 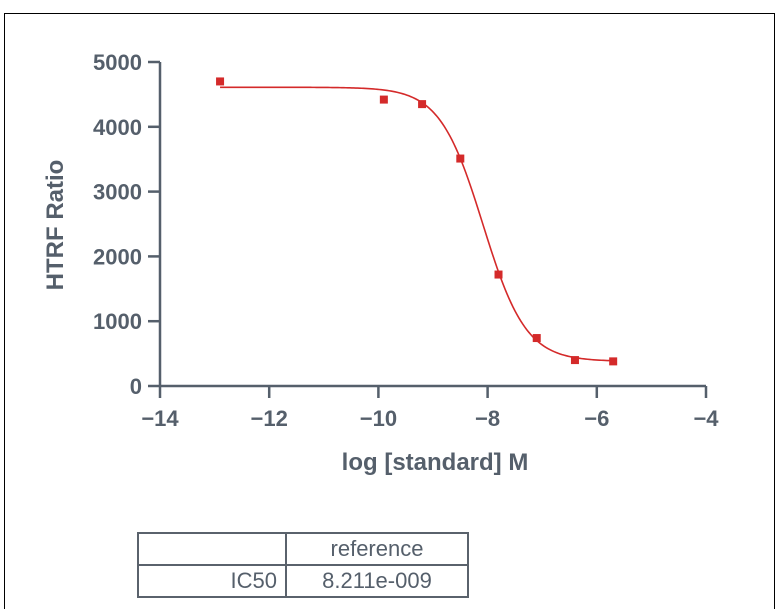 What do you see at coordinates (378, 418) in the screenshot?
I see `x-tick-label: −10` at bounding box center [378, 418].